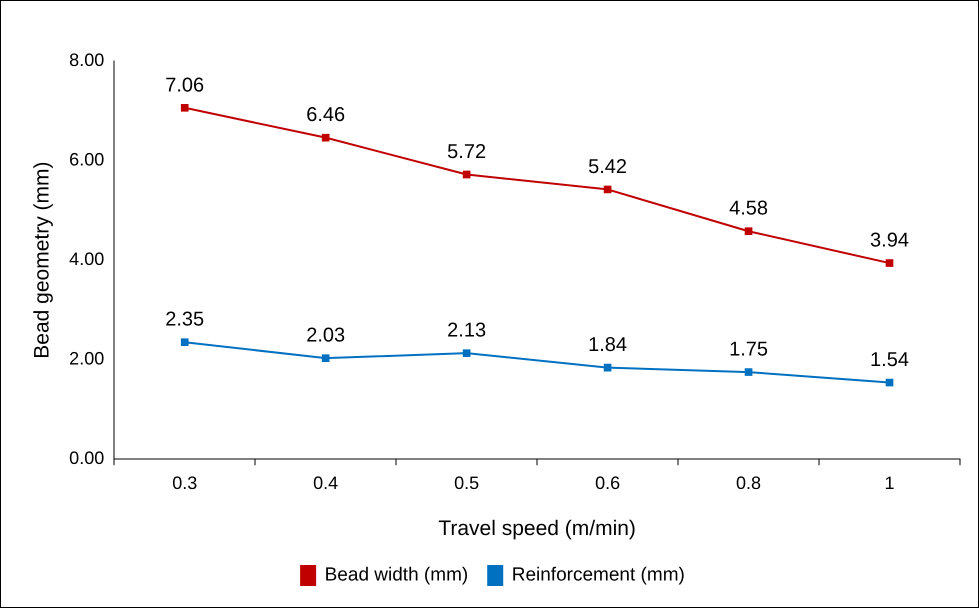  I want to click on x-tick-label: 0.4, so click(325, 482).